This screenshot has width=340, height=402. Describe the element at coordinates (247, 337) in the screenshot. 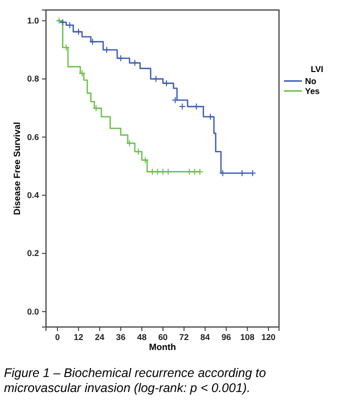

I see `x-tick-label: 108` at that location.